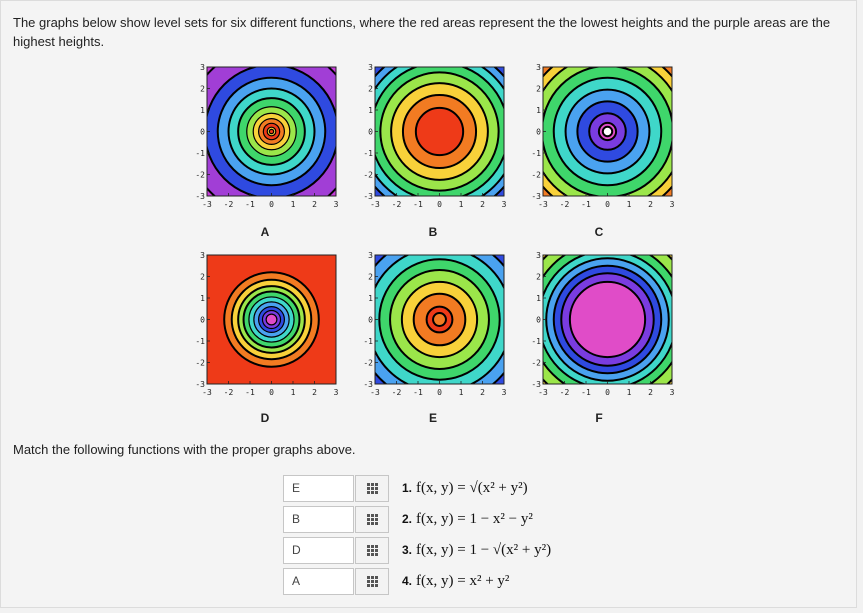 The image size is (863, 613). Describe the element at coordinates (467, 519) in the screenshot. I see `function-2: 2. f(x, y) = 1 − x² − y²` at that location.